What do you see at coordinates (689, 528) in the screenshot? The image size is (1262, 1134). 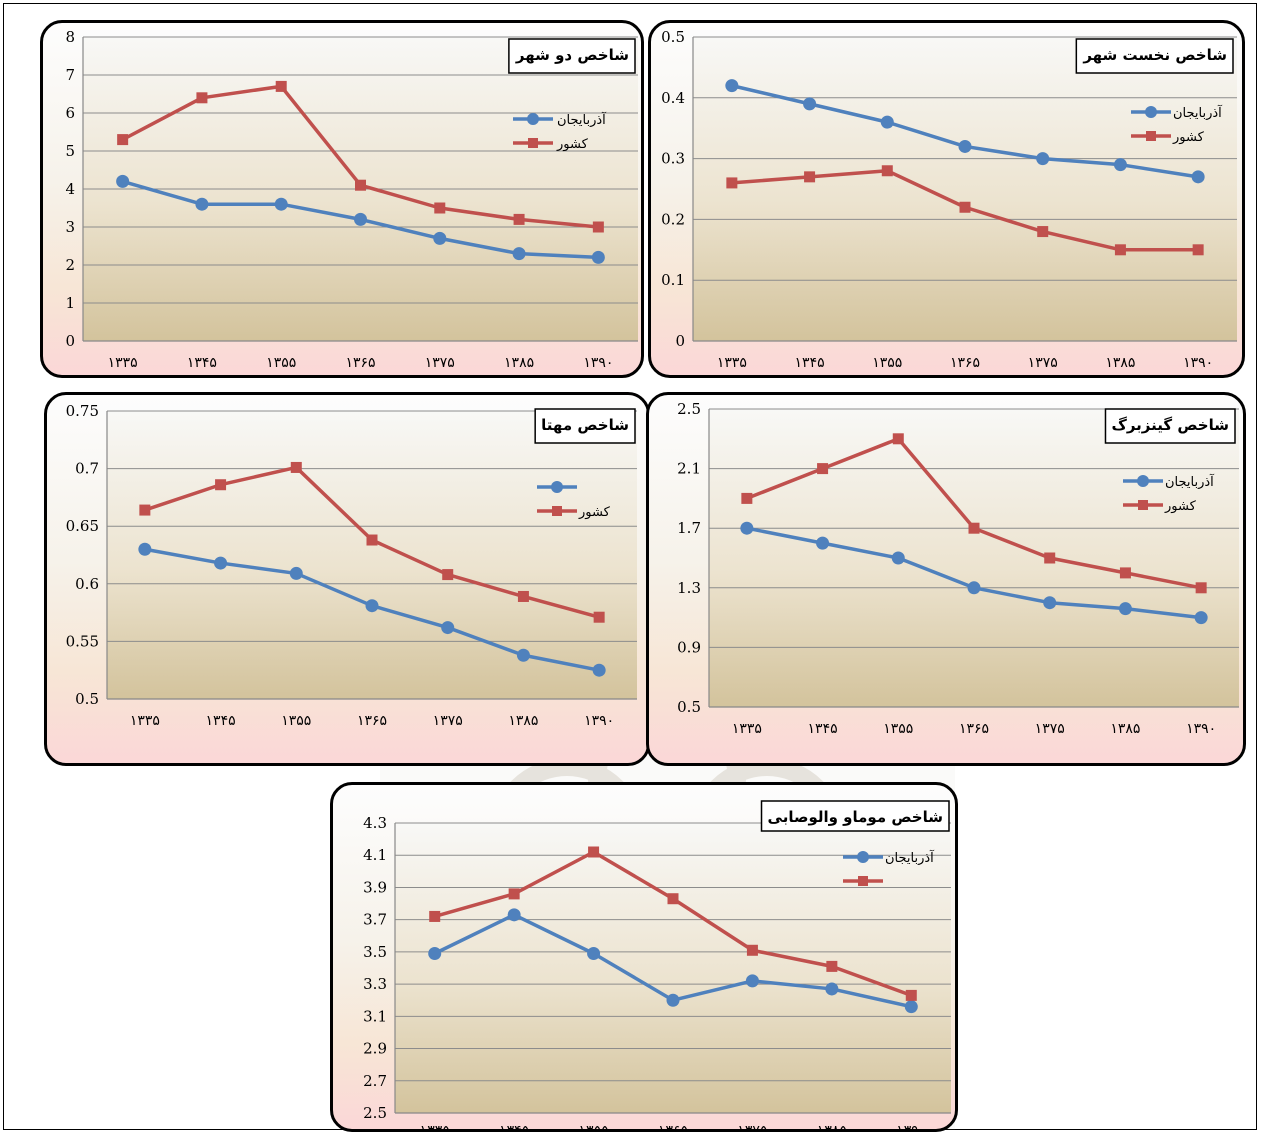 I see `y-tick-label: 1.7` at bounding box center [689, 528].